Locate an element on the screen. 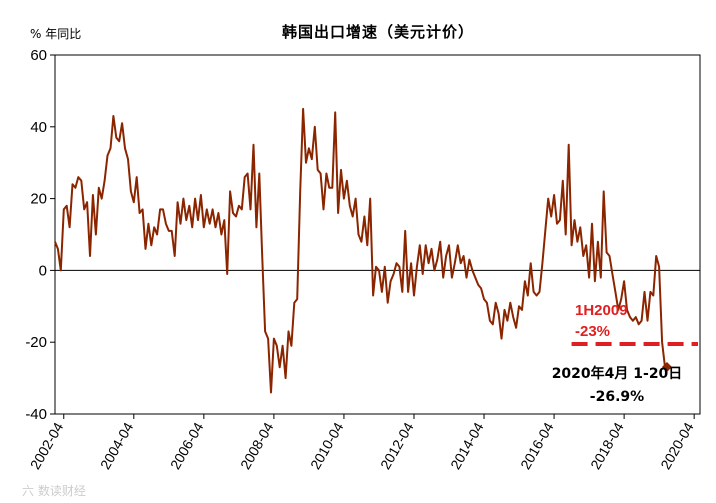 This screenshot has width=716, height=503. x-tick-label: 2008-04 is located at coordinates (257, 445).